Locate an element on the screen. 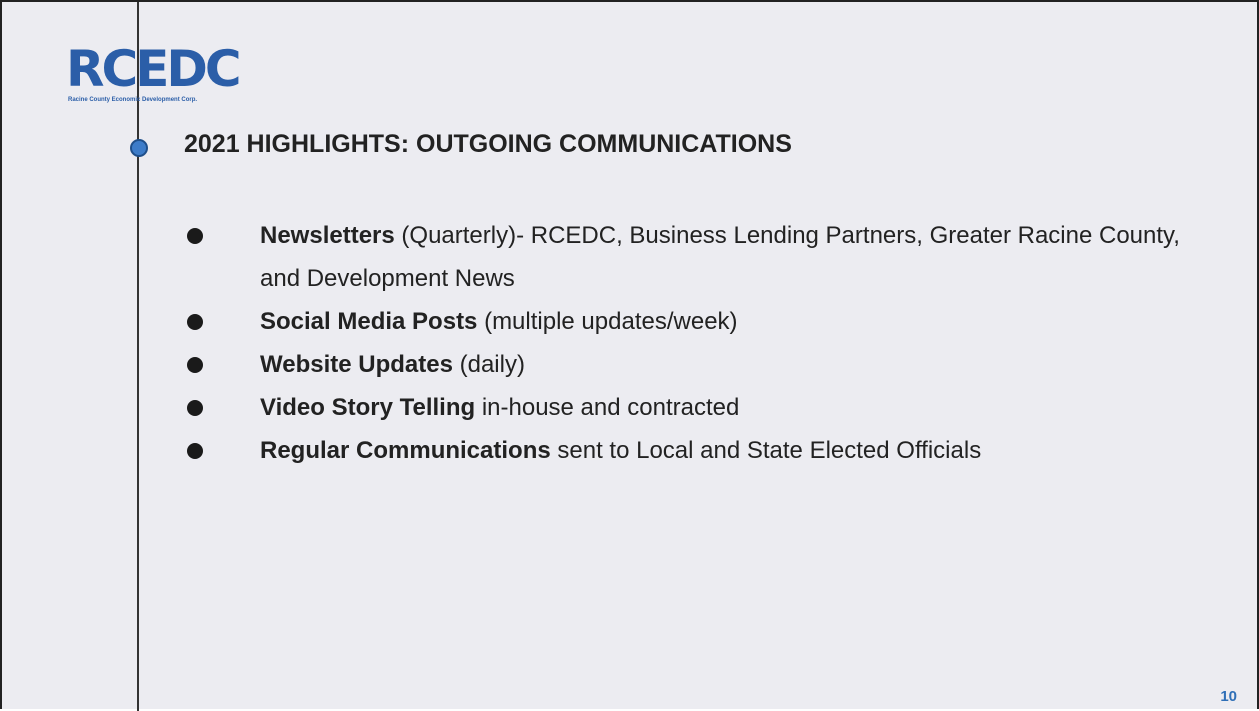 The width and height of the screenshot is (1259, 711). logo-tagline: Racine County Economic Development Corp. is located at coordinates (133, 100).